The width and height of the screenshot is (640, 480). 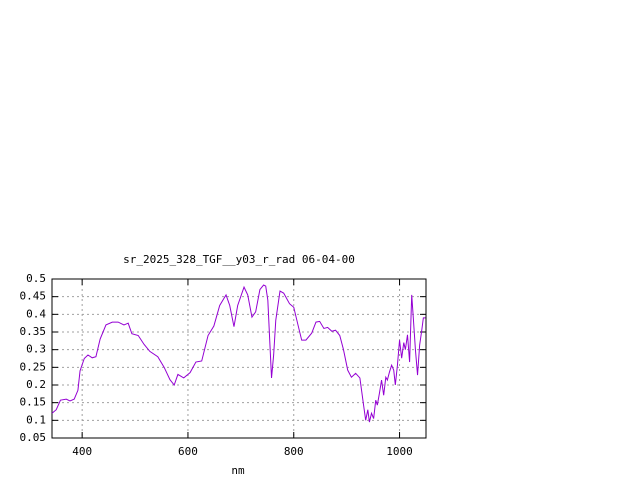 I want to click on x-tick-label: 800, so click(x=294, y=451).